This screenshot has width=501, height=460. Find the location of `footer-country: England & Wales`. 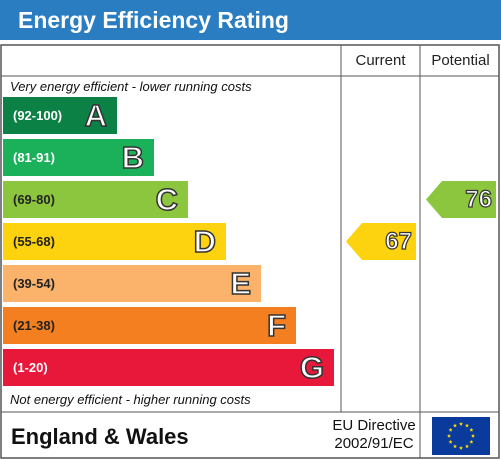

footer-country: England & Wales is located at coordinates (100, 436).